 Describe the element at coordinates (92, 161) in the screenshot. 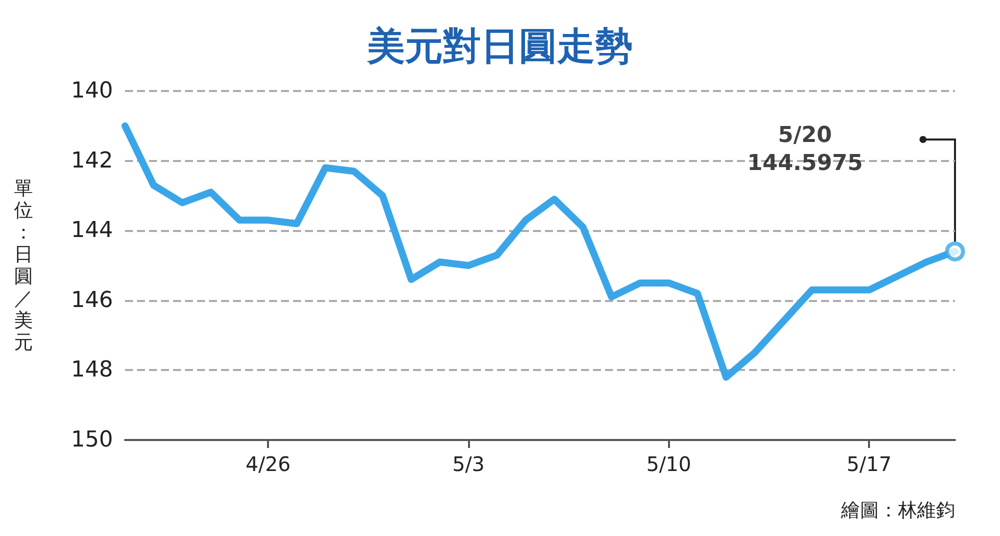

I see `y-tick-label: 142` at that location.